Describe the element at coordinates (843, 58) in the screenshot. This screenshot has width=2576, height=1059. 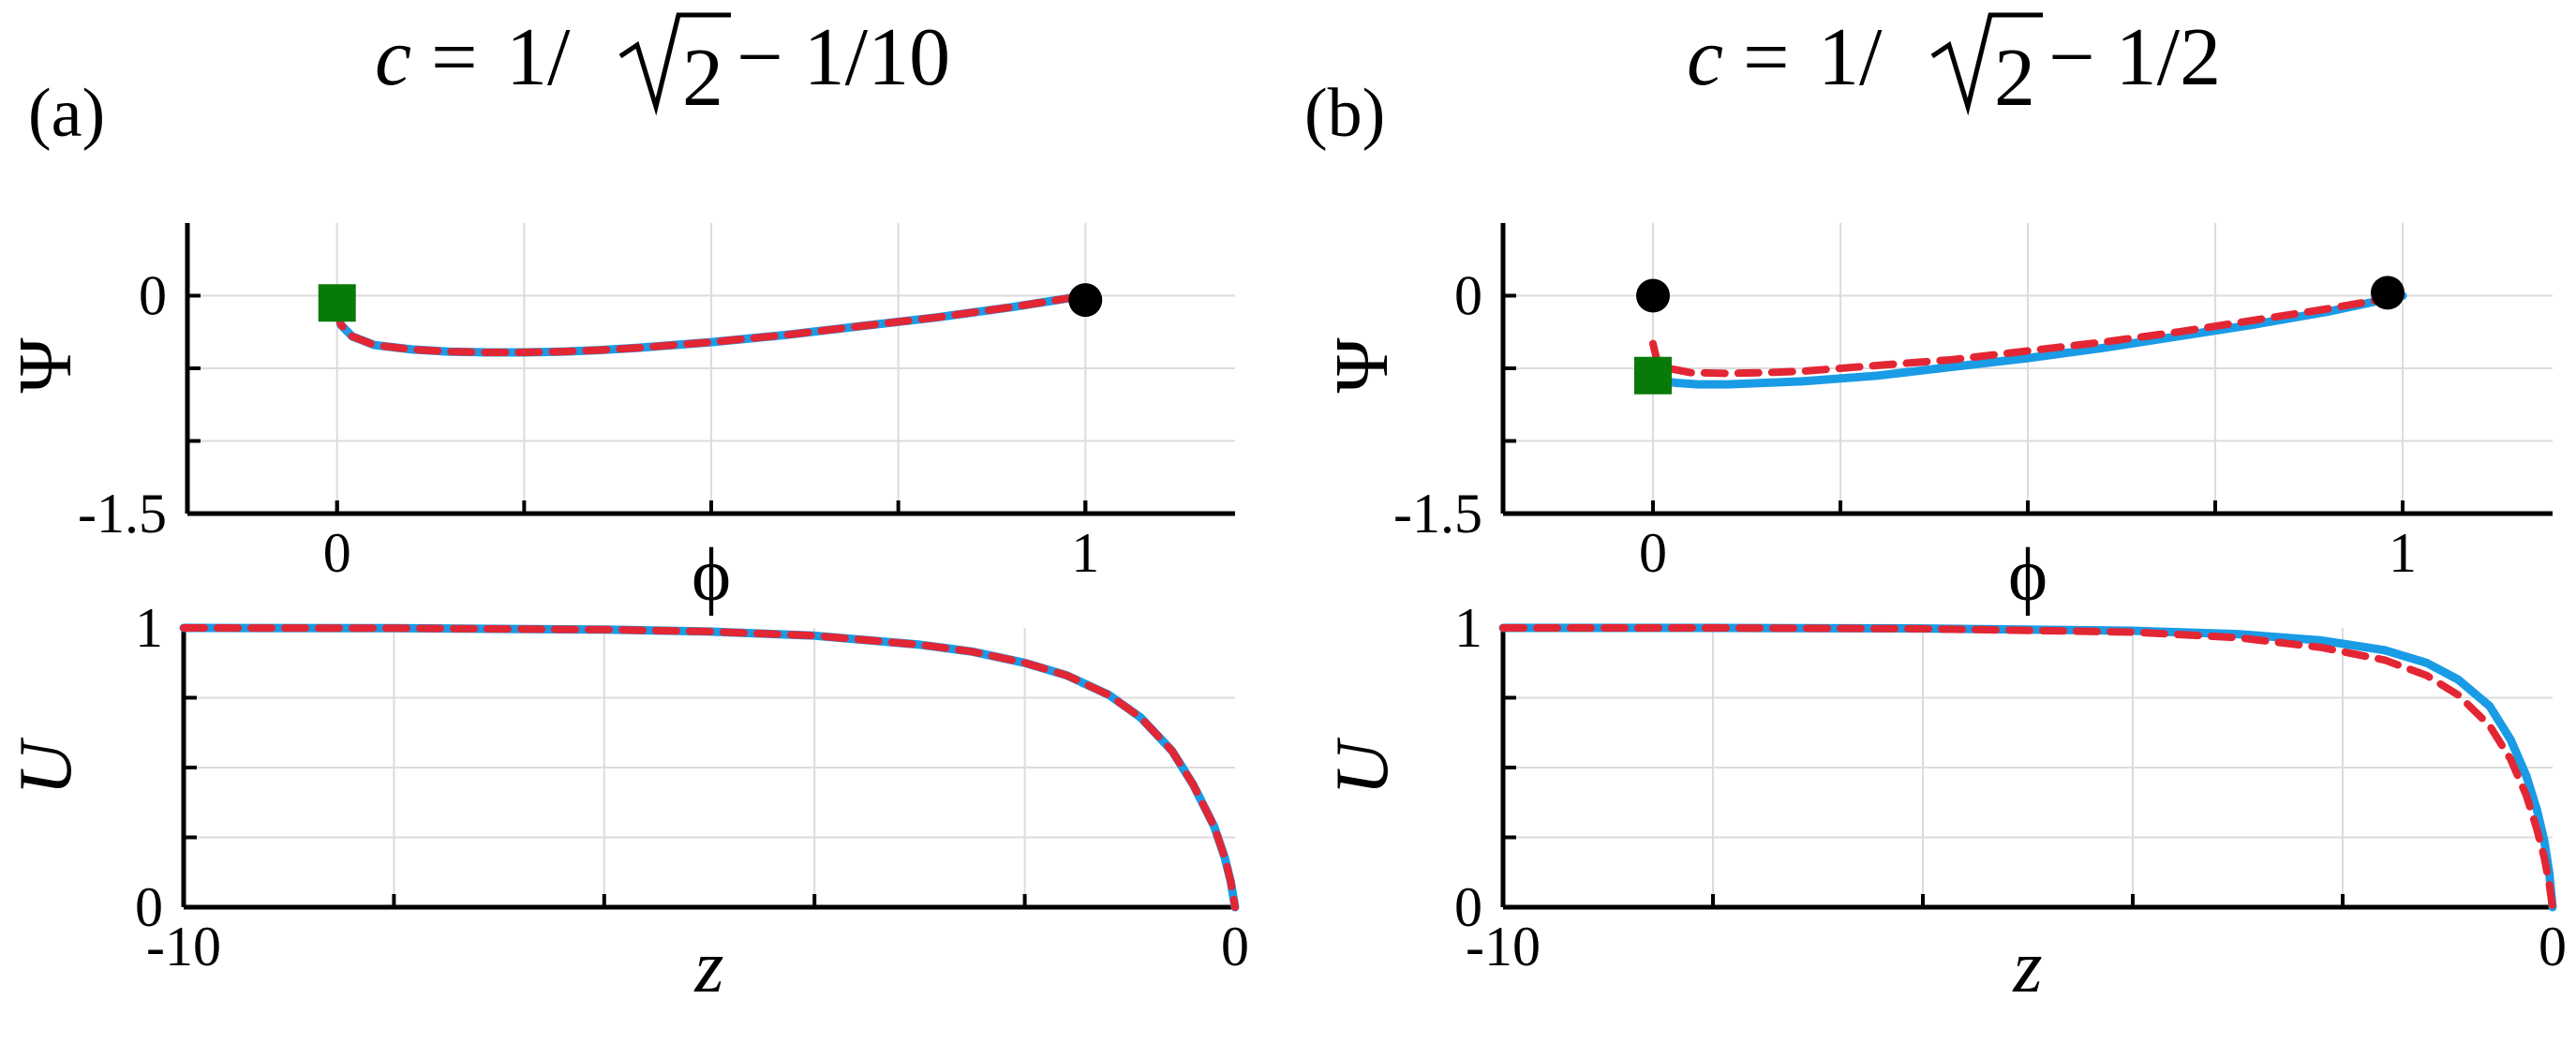
I see `title-a-rest: − 1/10` at that location.